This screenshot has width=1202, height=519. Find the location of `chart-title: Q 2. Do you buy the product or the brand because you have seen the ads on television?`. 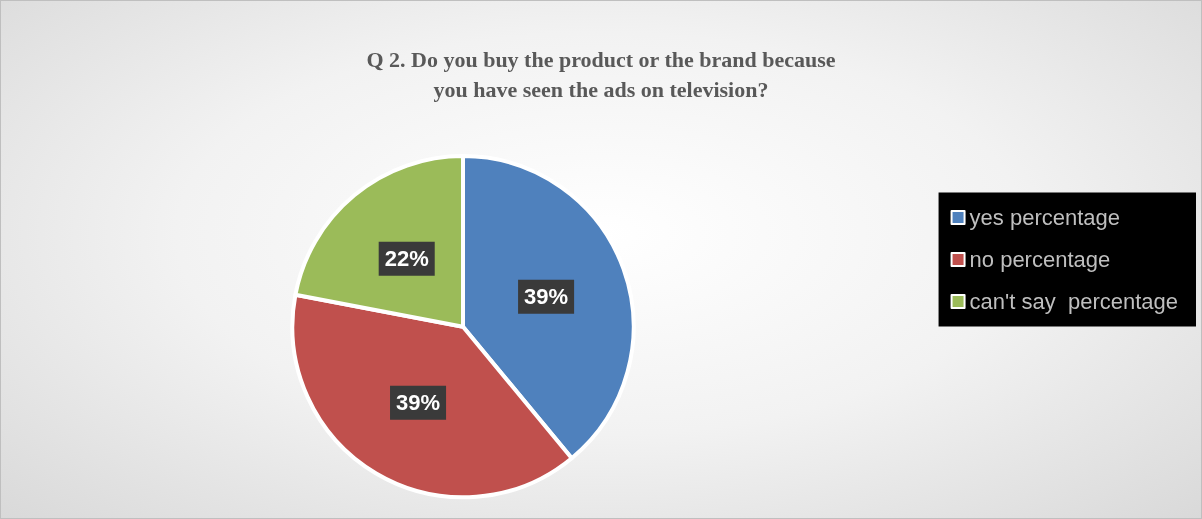

chart-title: Q 2. Do you buy the product or the brand because you have seen the ads on television? is located at coordinates (601, 74).